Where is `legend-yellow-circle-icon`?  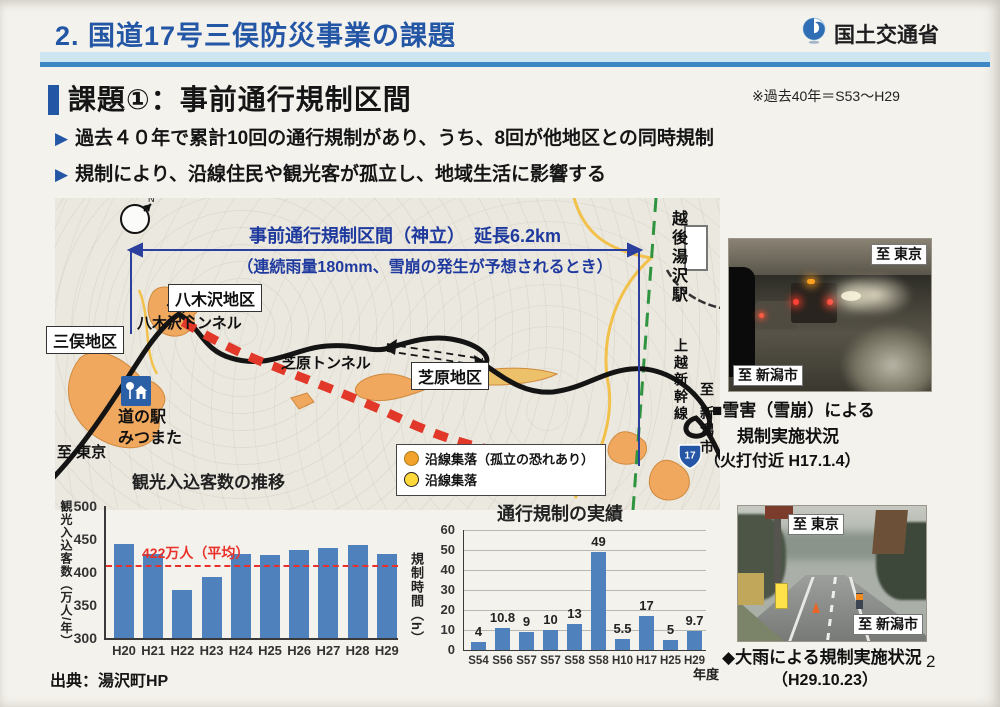 legend-yellow-circle-icon is located at coordinates (411, 479).